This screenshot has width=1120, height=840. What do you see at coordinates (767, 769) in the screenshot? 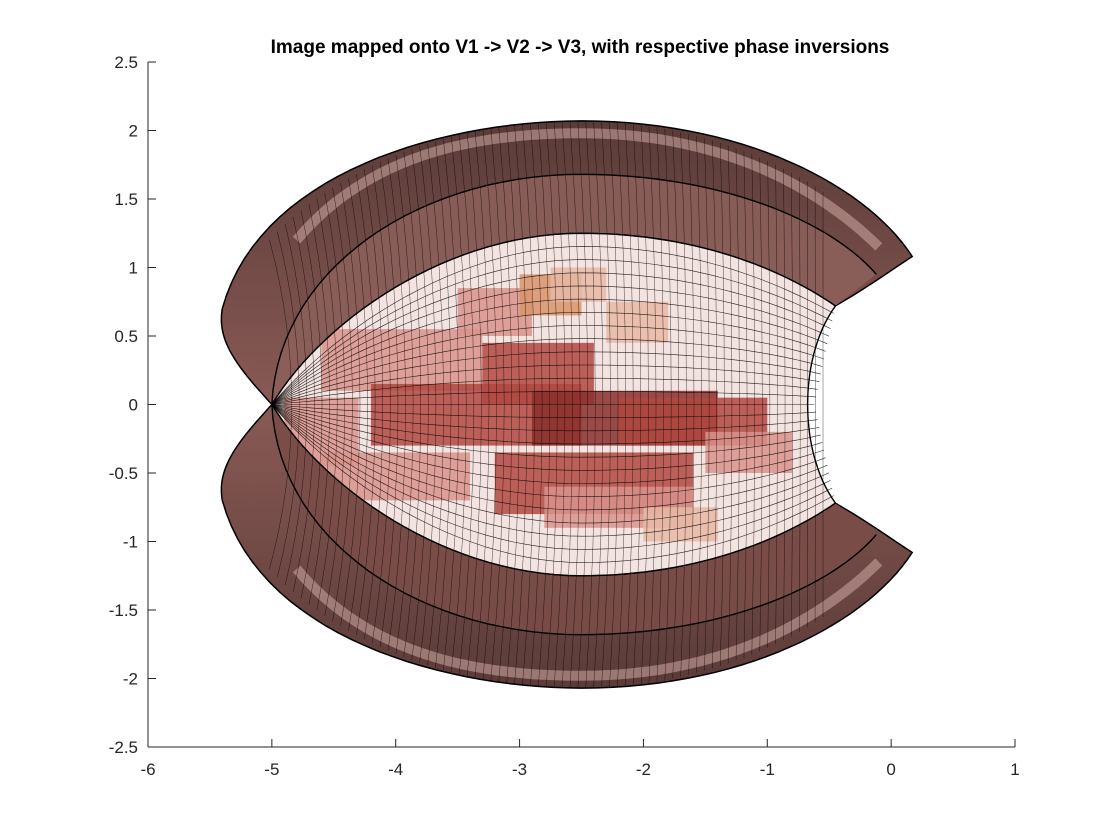
I see `x-tick-label: -1` at bounding box center [767, 769].